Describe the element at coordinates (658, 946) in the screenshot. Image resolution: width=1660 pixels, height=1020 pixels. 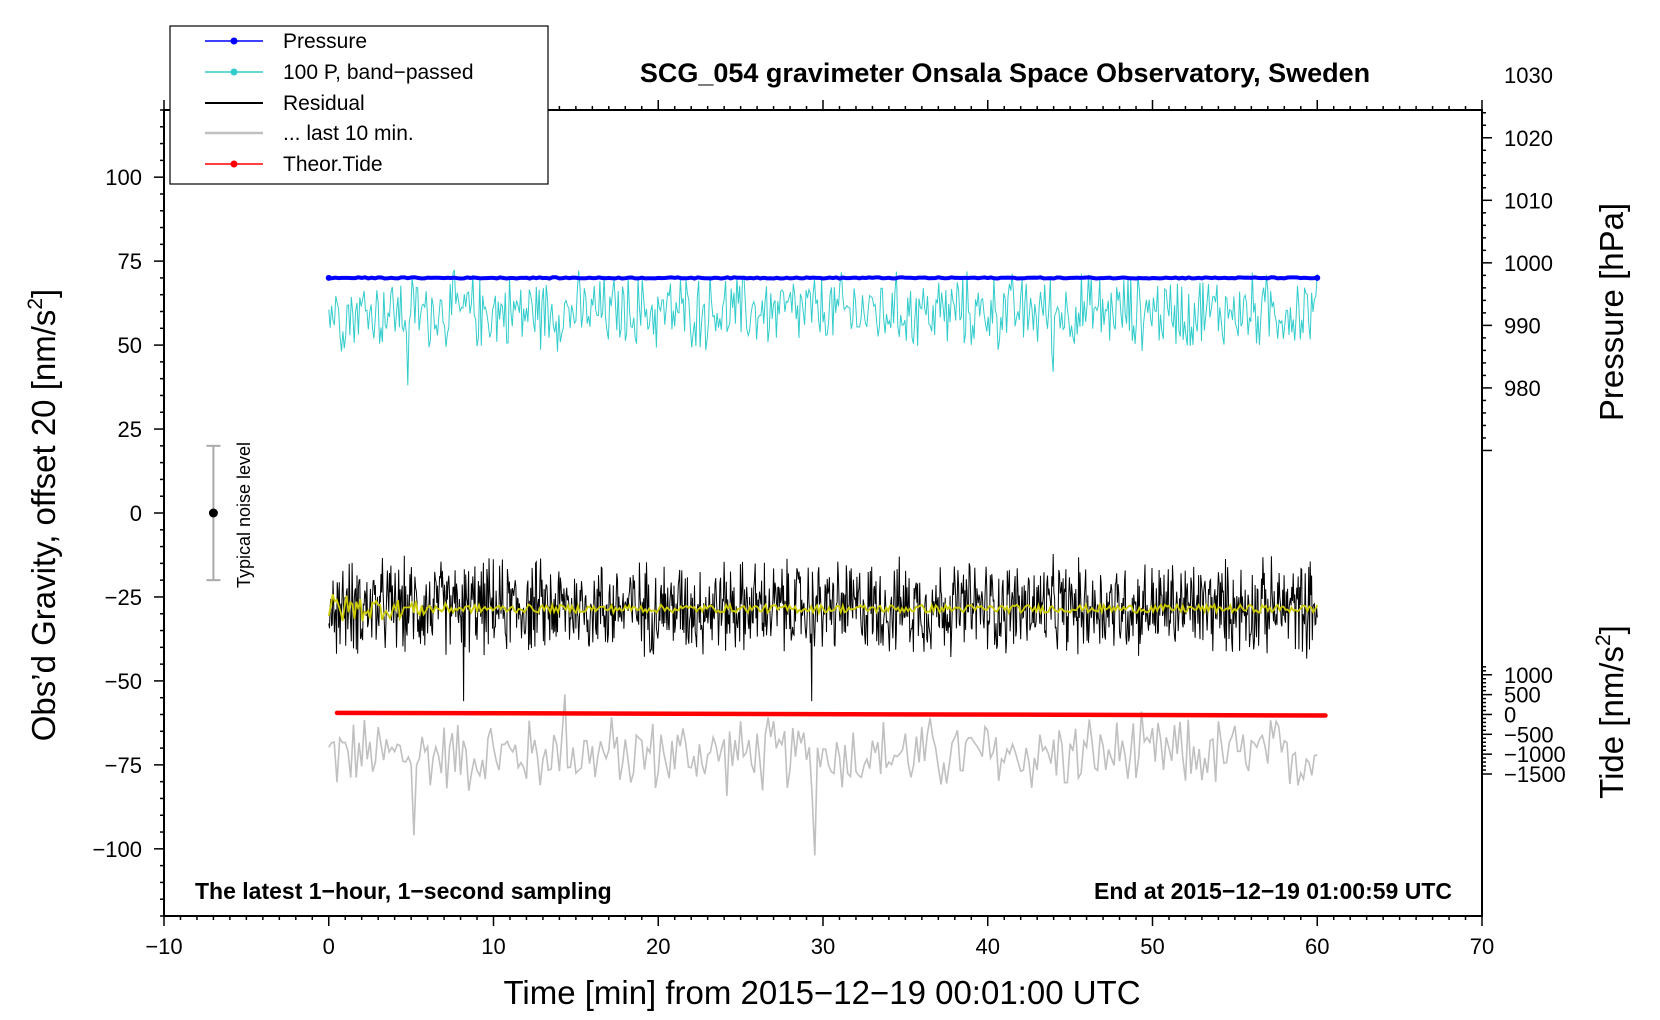
I see `x-tick-label: 20` at that location.